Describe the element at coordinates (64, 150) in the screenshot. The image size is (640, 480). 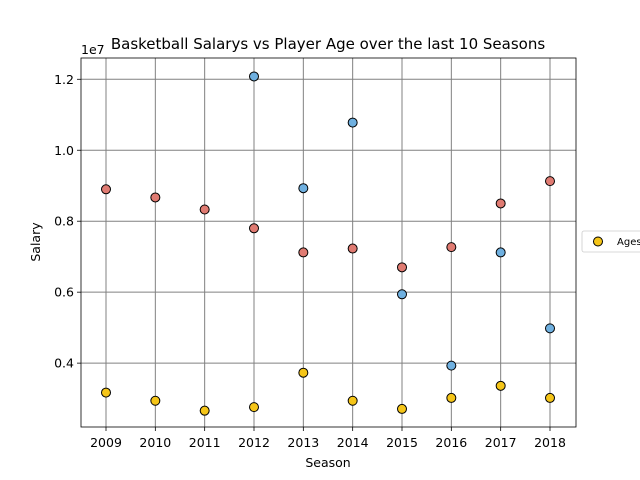
I see `y-tick-label: 1.0` at that location.